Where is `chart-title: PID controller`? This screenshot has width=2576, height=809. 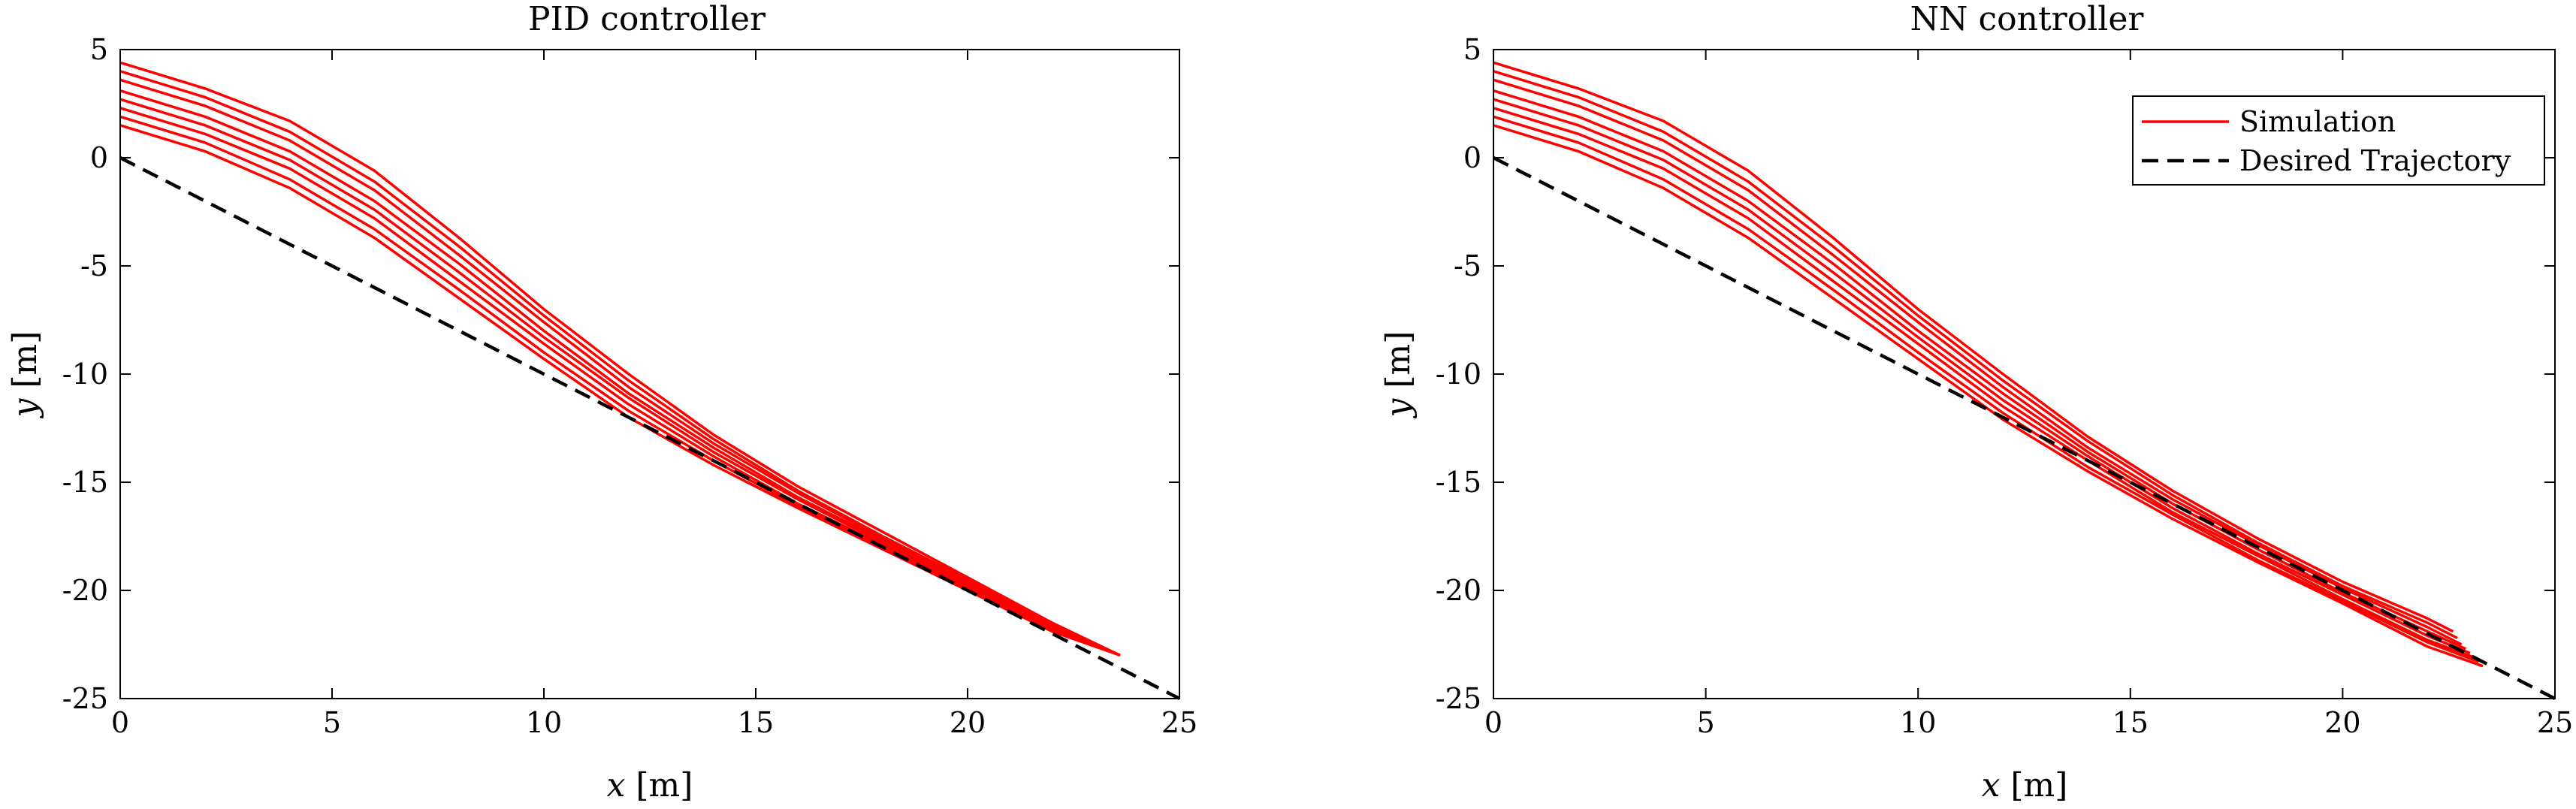
chart-title: PID controller is located at coordinates (647, 19).